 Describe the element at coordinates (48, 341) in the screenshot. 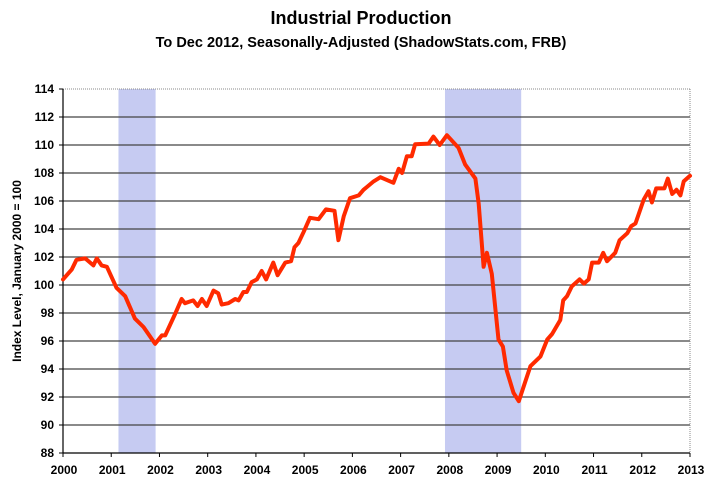

I see `y-tick-label: 96` at that location.